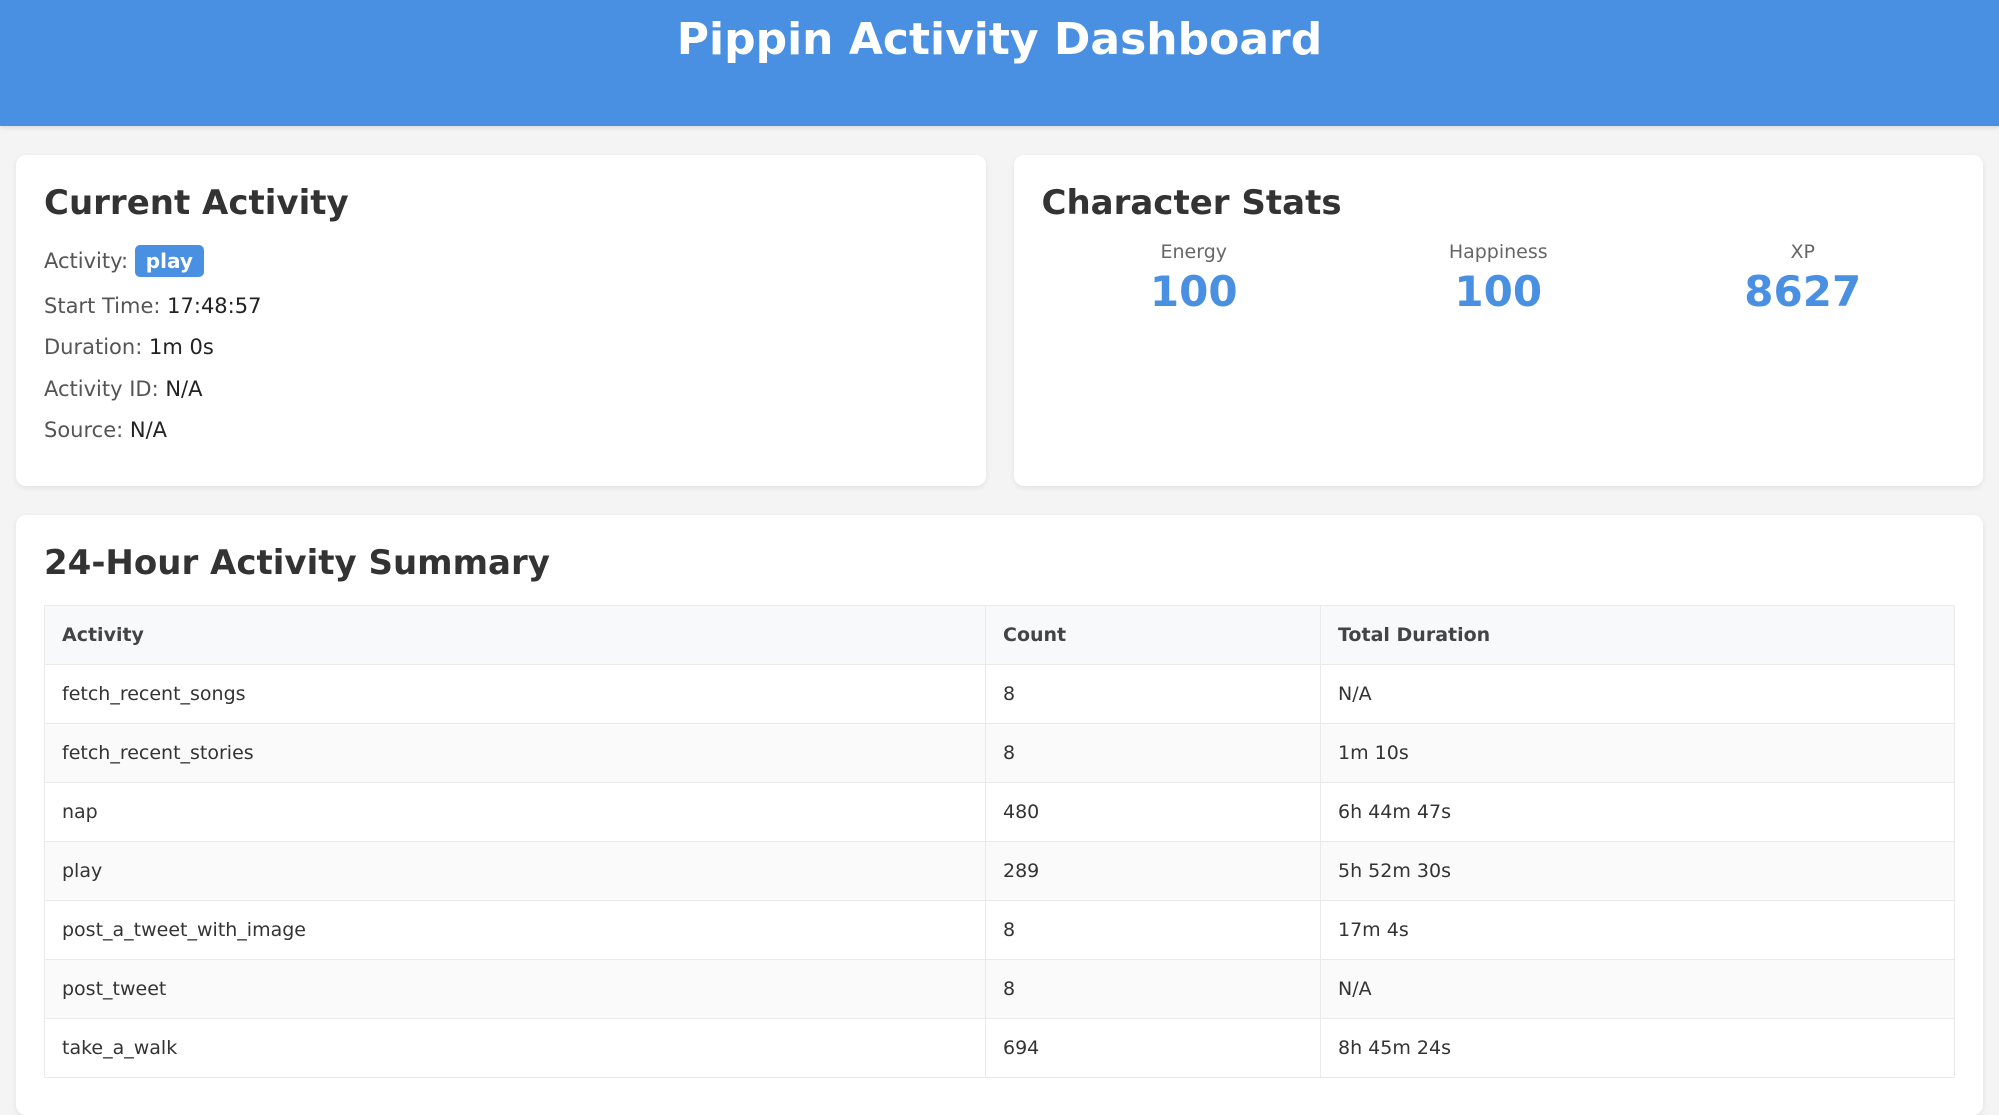  Describe the element at coordinates (1194, 252) in the screenshot. I see `stat-label: Energy` at that location.